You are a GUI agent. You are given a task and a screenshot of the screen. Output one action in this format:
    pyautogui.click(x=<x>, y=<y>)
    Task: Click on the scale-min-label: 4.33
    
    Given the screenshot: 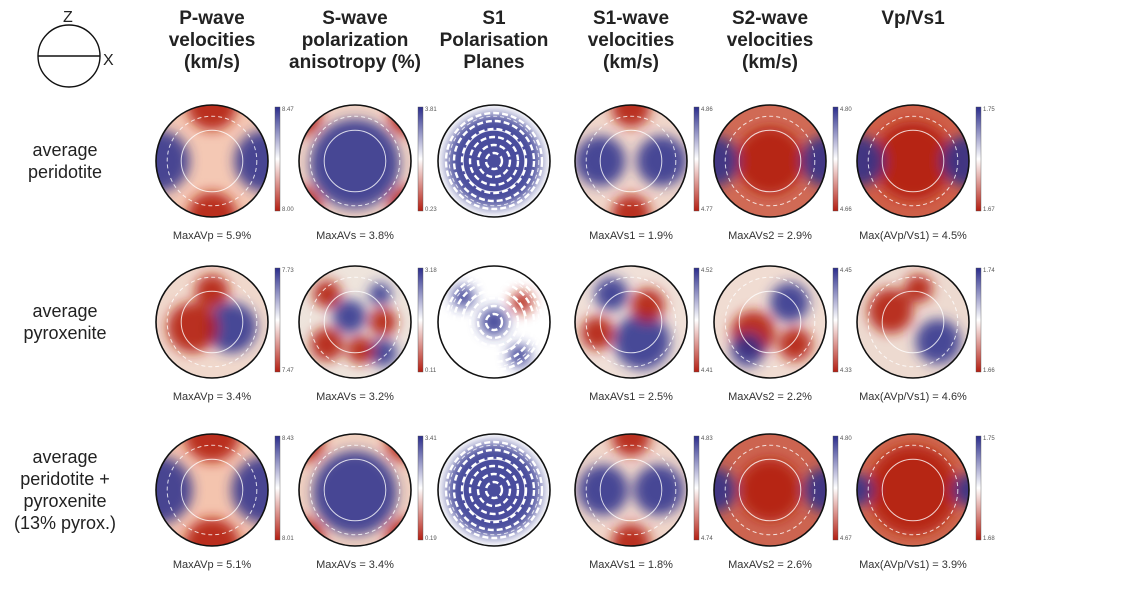 What is the action you would take?
    pyautogui.click(x=846, y=371)
    